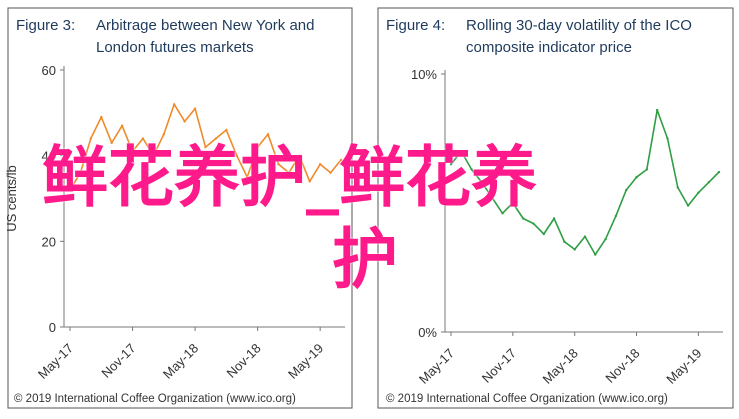 The height and width of the screenshot is (419, 739). What do you see at coordinates (49, 70) in the screenshot?
I see `chart1-y-tick-label: 60` at bounding box center [49, 70].